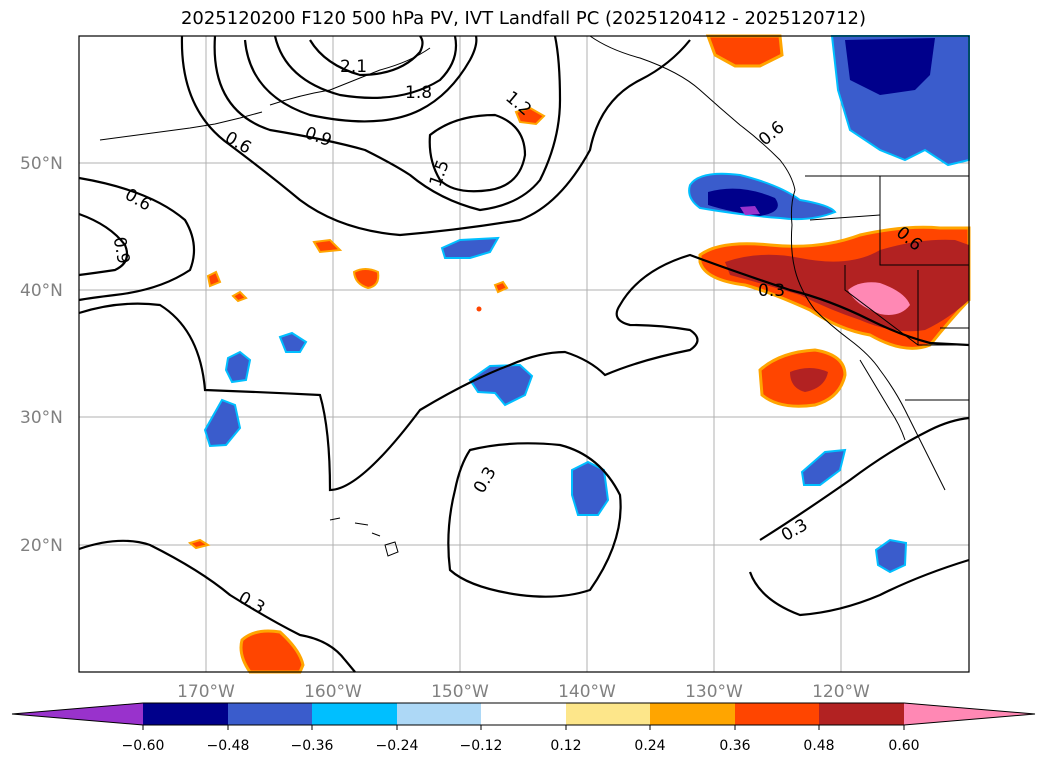  I want to click on colorbar-tick-label: 0.60, so click(903, 746).